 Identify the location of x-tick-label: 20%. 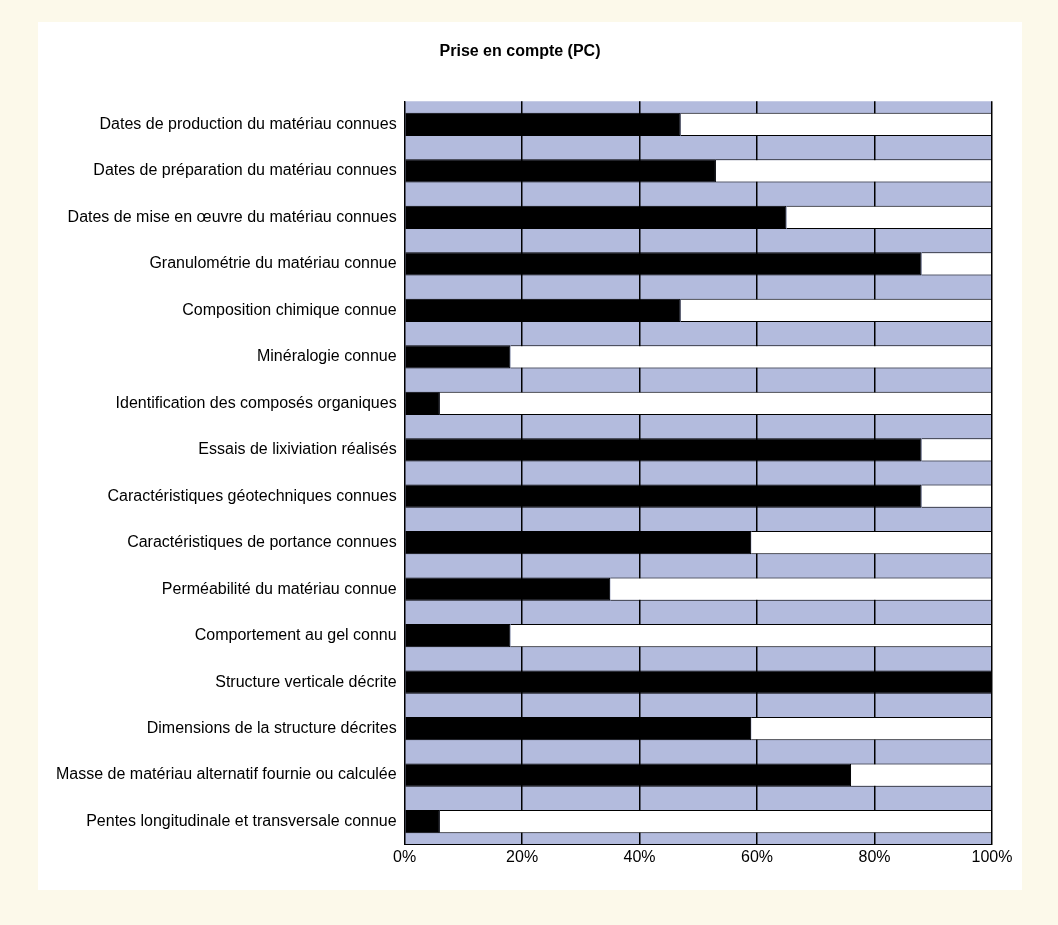
(522, 856).